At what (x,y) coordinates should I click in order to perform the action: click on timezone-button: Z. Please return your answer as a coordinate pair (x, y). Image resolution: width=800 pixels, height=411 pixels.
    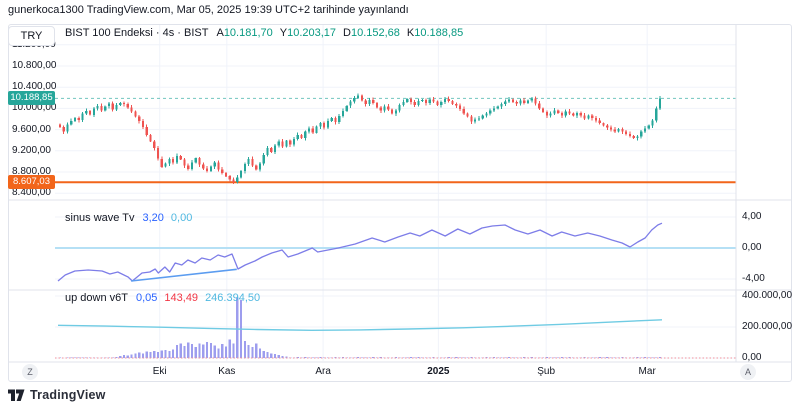
    Looking at the image, I should click on (30, 372).